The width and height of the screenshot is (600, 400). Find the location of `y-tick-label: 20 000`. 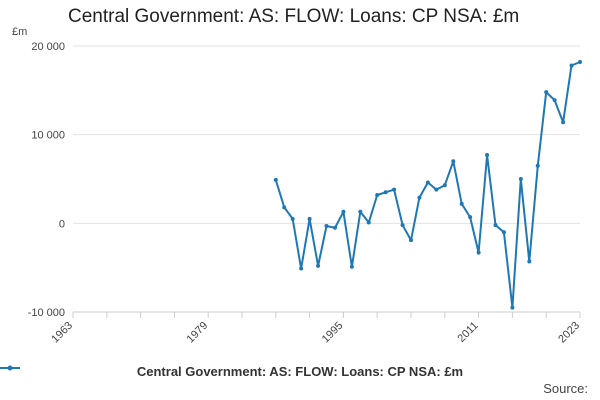

y-tick-label: 20 000 is located at coordinates (48, 47).